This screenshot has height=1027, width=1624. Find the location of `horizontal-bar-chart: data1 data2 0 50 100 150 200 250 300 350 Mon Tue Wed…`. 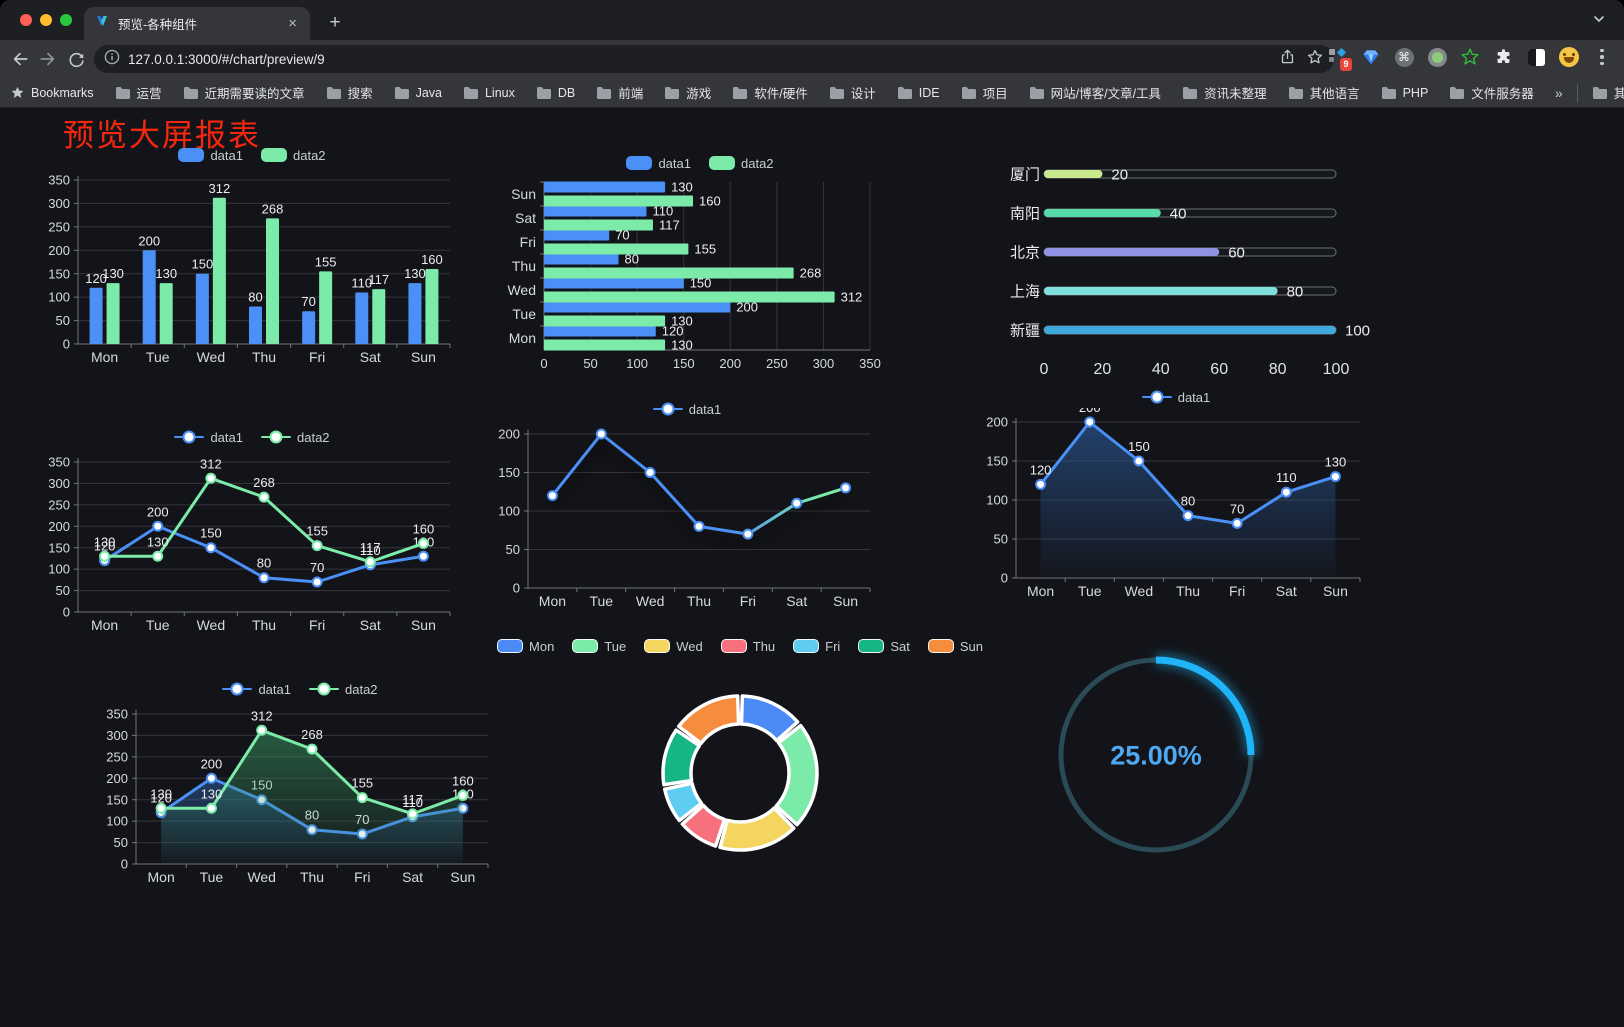

horizontal-bar-chart: data1 data2 0 50 100 150 200 250 300 350 Mon Tue Wed… is located at coordinates (700, 264).